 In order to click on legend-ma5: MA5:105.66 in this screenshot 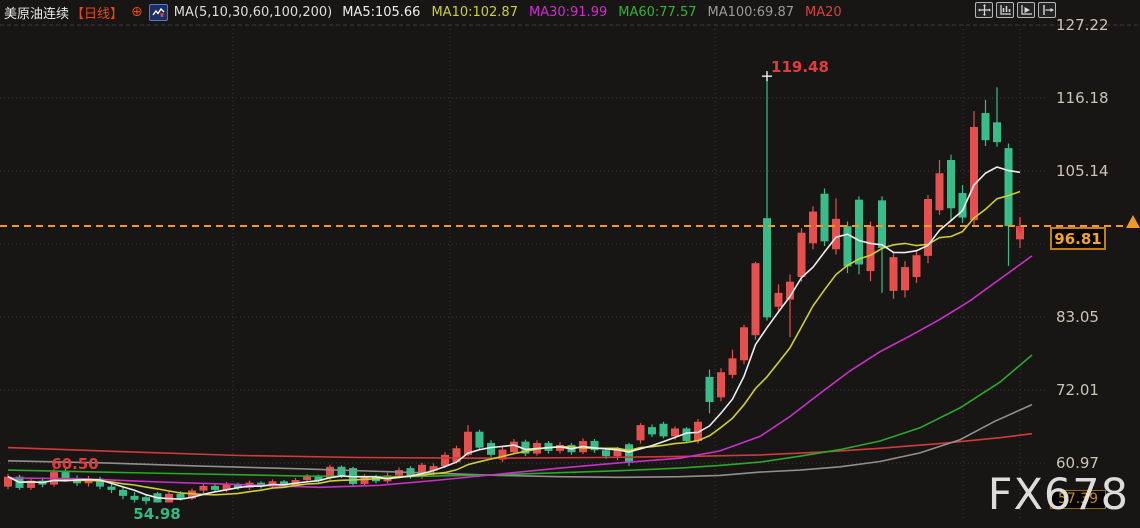, I will do `click(381, 12)`.